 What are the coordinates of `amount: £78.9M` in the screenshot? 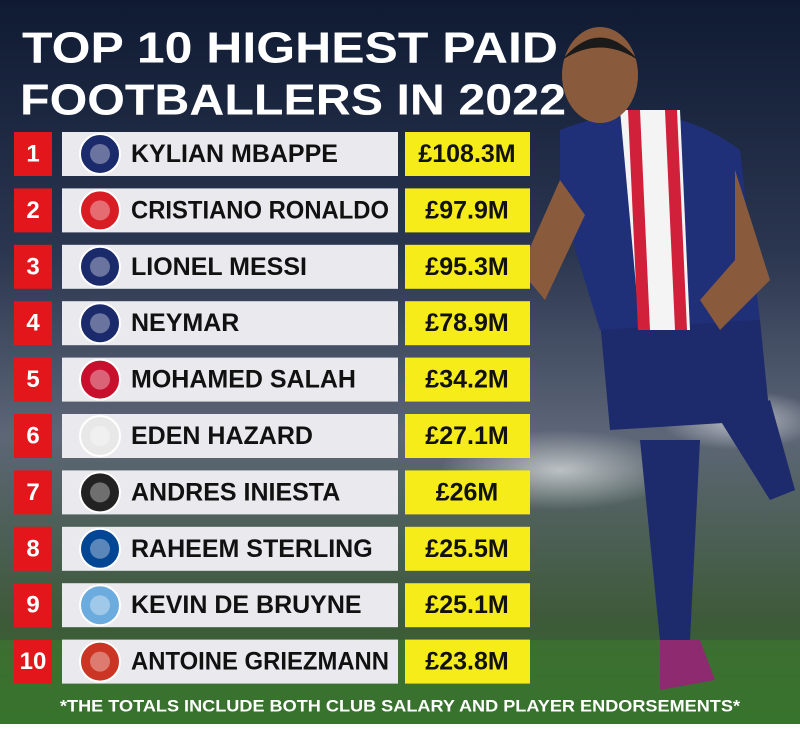 It's located at (466, 323).